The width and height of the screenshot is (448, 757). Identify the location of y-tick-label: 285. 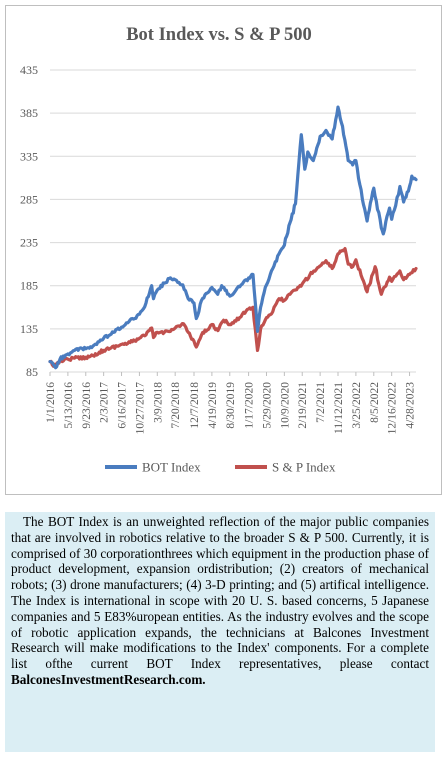
(29, 199).